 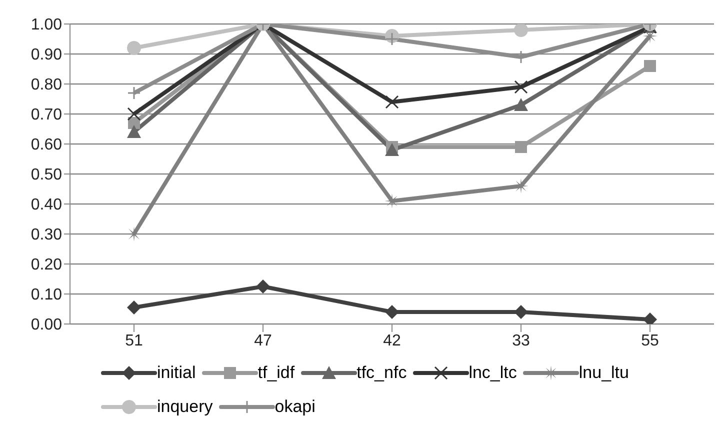 I want to click on y-tick-label: 0.70, so click(x=46, y=115).